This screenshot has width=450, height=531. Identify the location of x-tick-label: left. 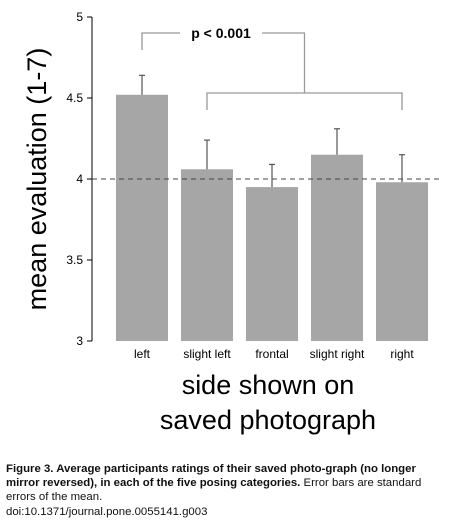
(142, 354).